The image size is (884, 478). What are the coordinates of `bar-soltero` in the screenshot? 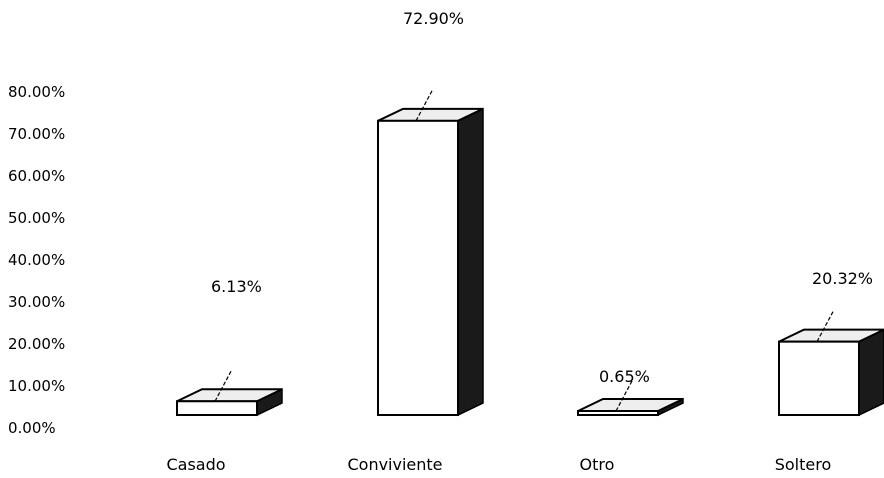 It's located at (831, 364).